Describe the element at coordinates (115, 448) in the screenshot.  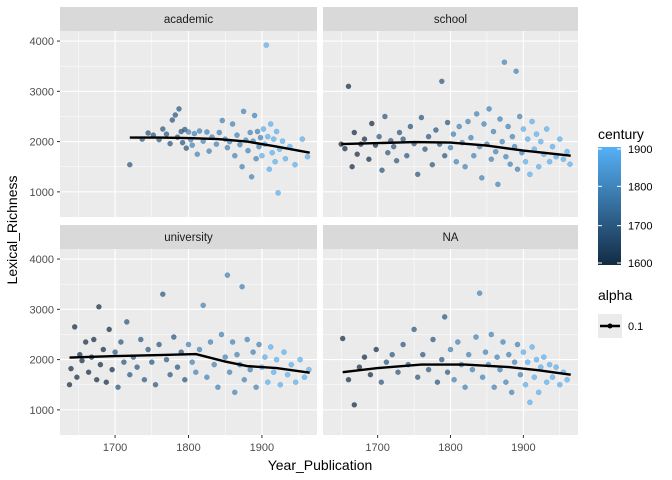
I see `x-tick-label: 1700` at that location.